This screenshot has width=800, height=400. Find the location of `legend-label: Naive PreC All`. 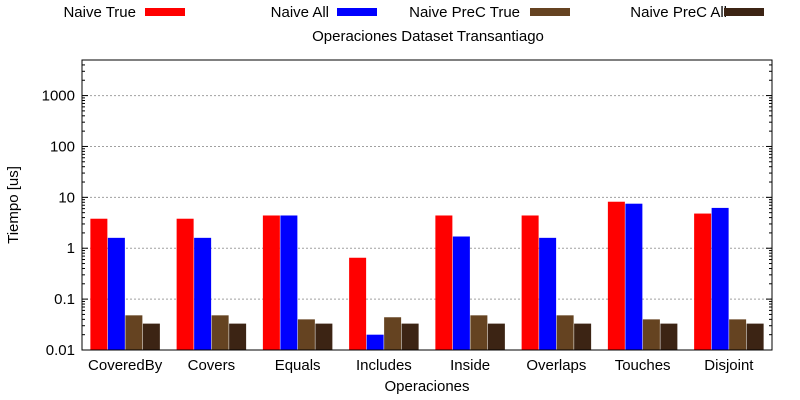

legend-label: Naive PreC All is located at coordinates (678, 12).